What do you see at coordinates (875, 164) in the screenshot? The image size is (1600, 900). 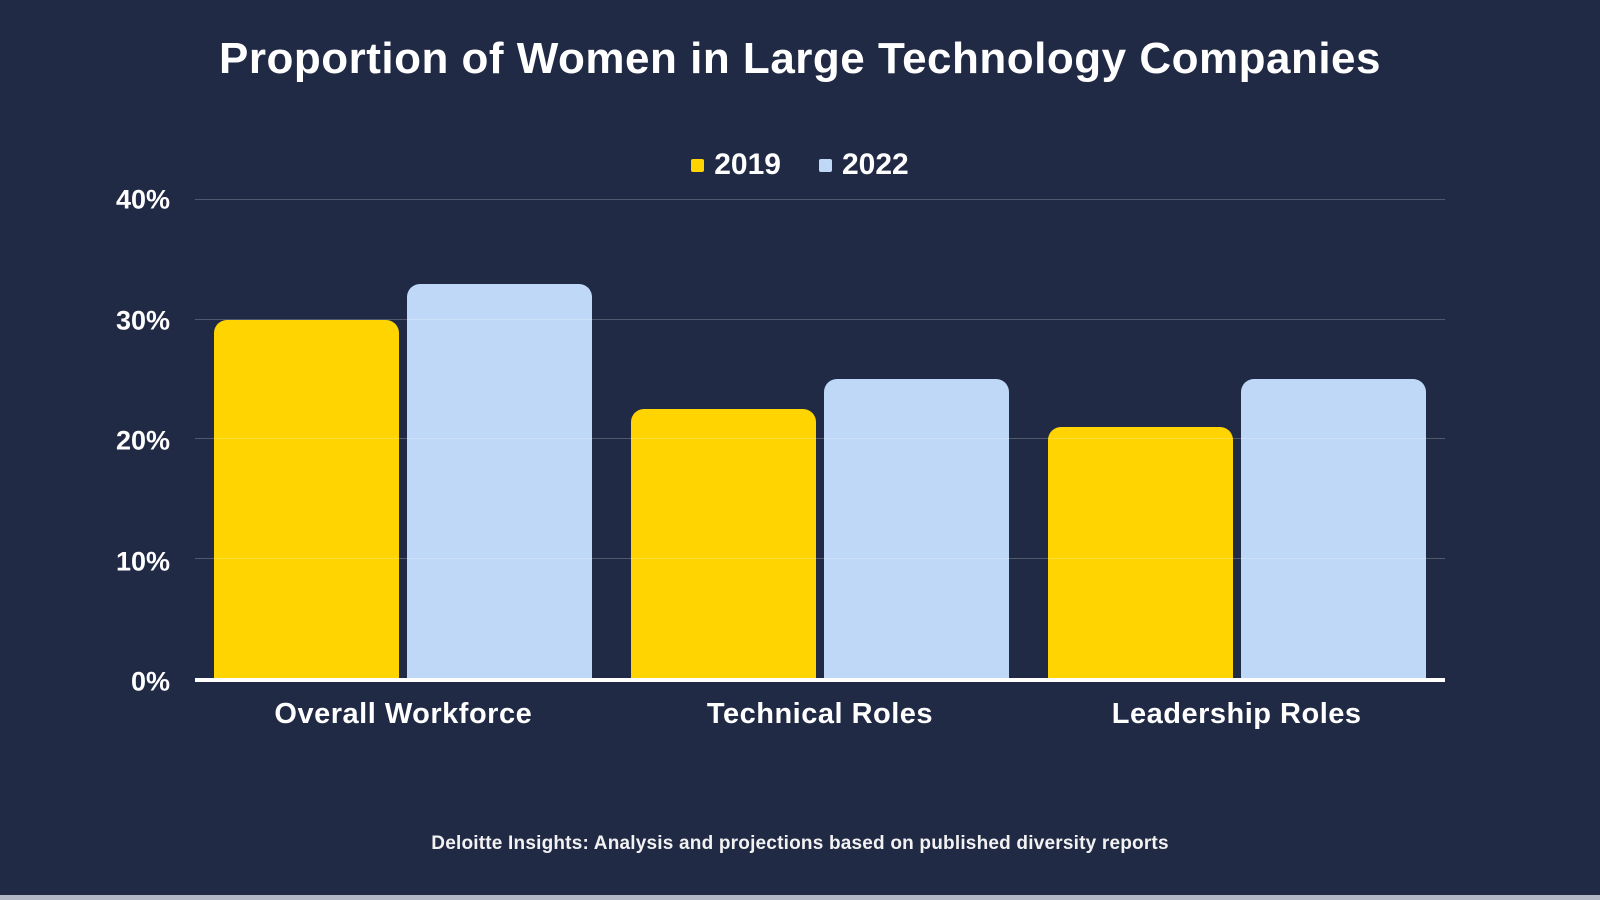 I see `legend-label-2022: 2022` at bounding box center [875, 164].